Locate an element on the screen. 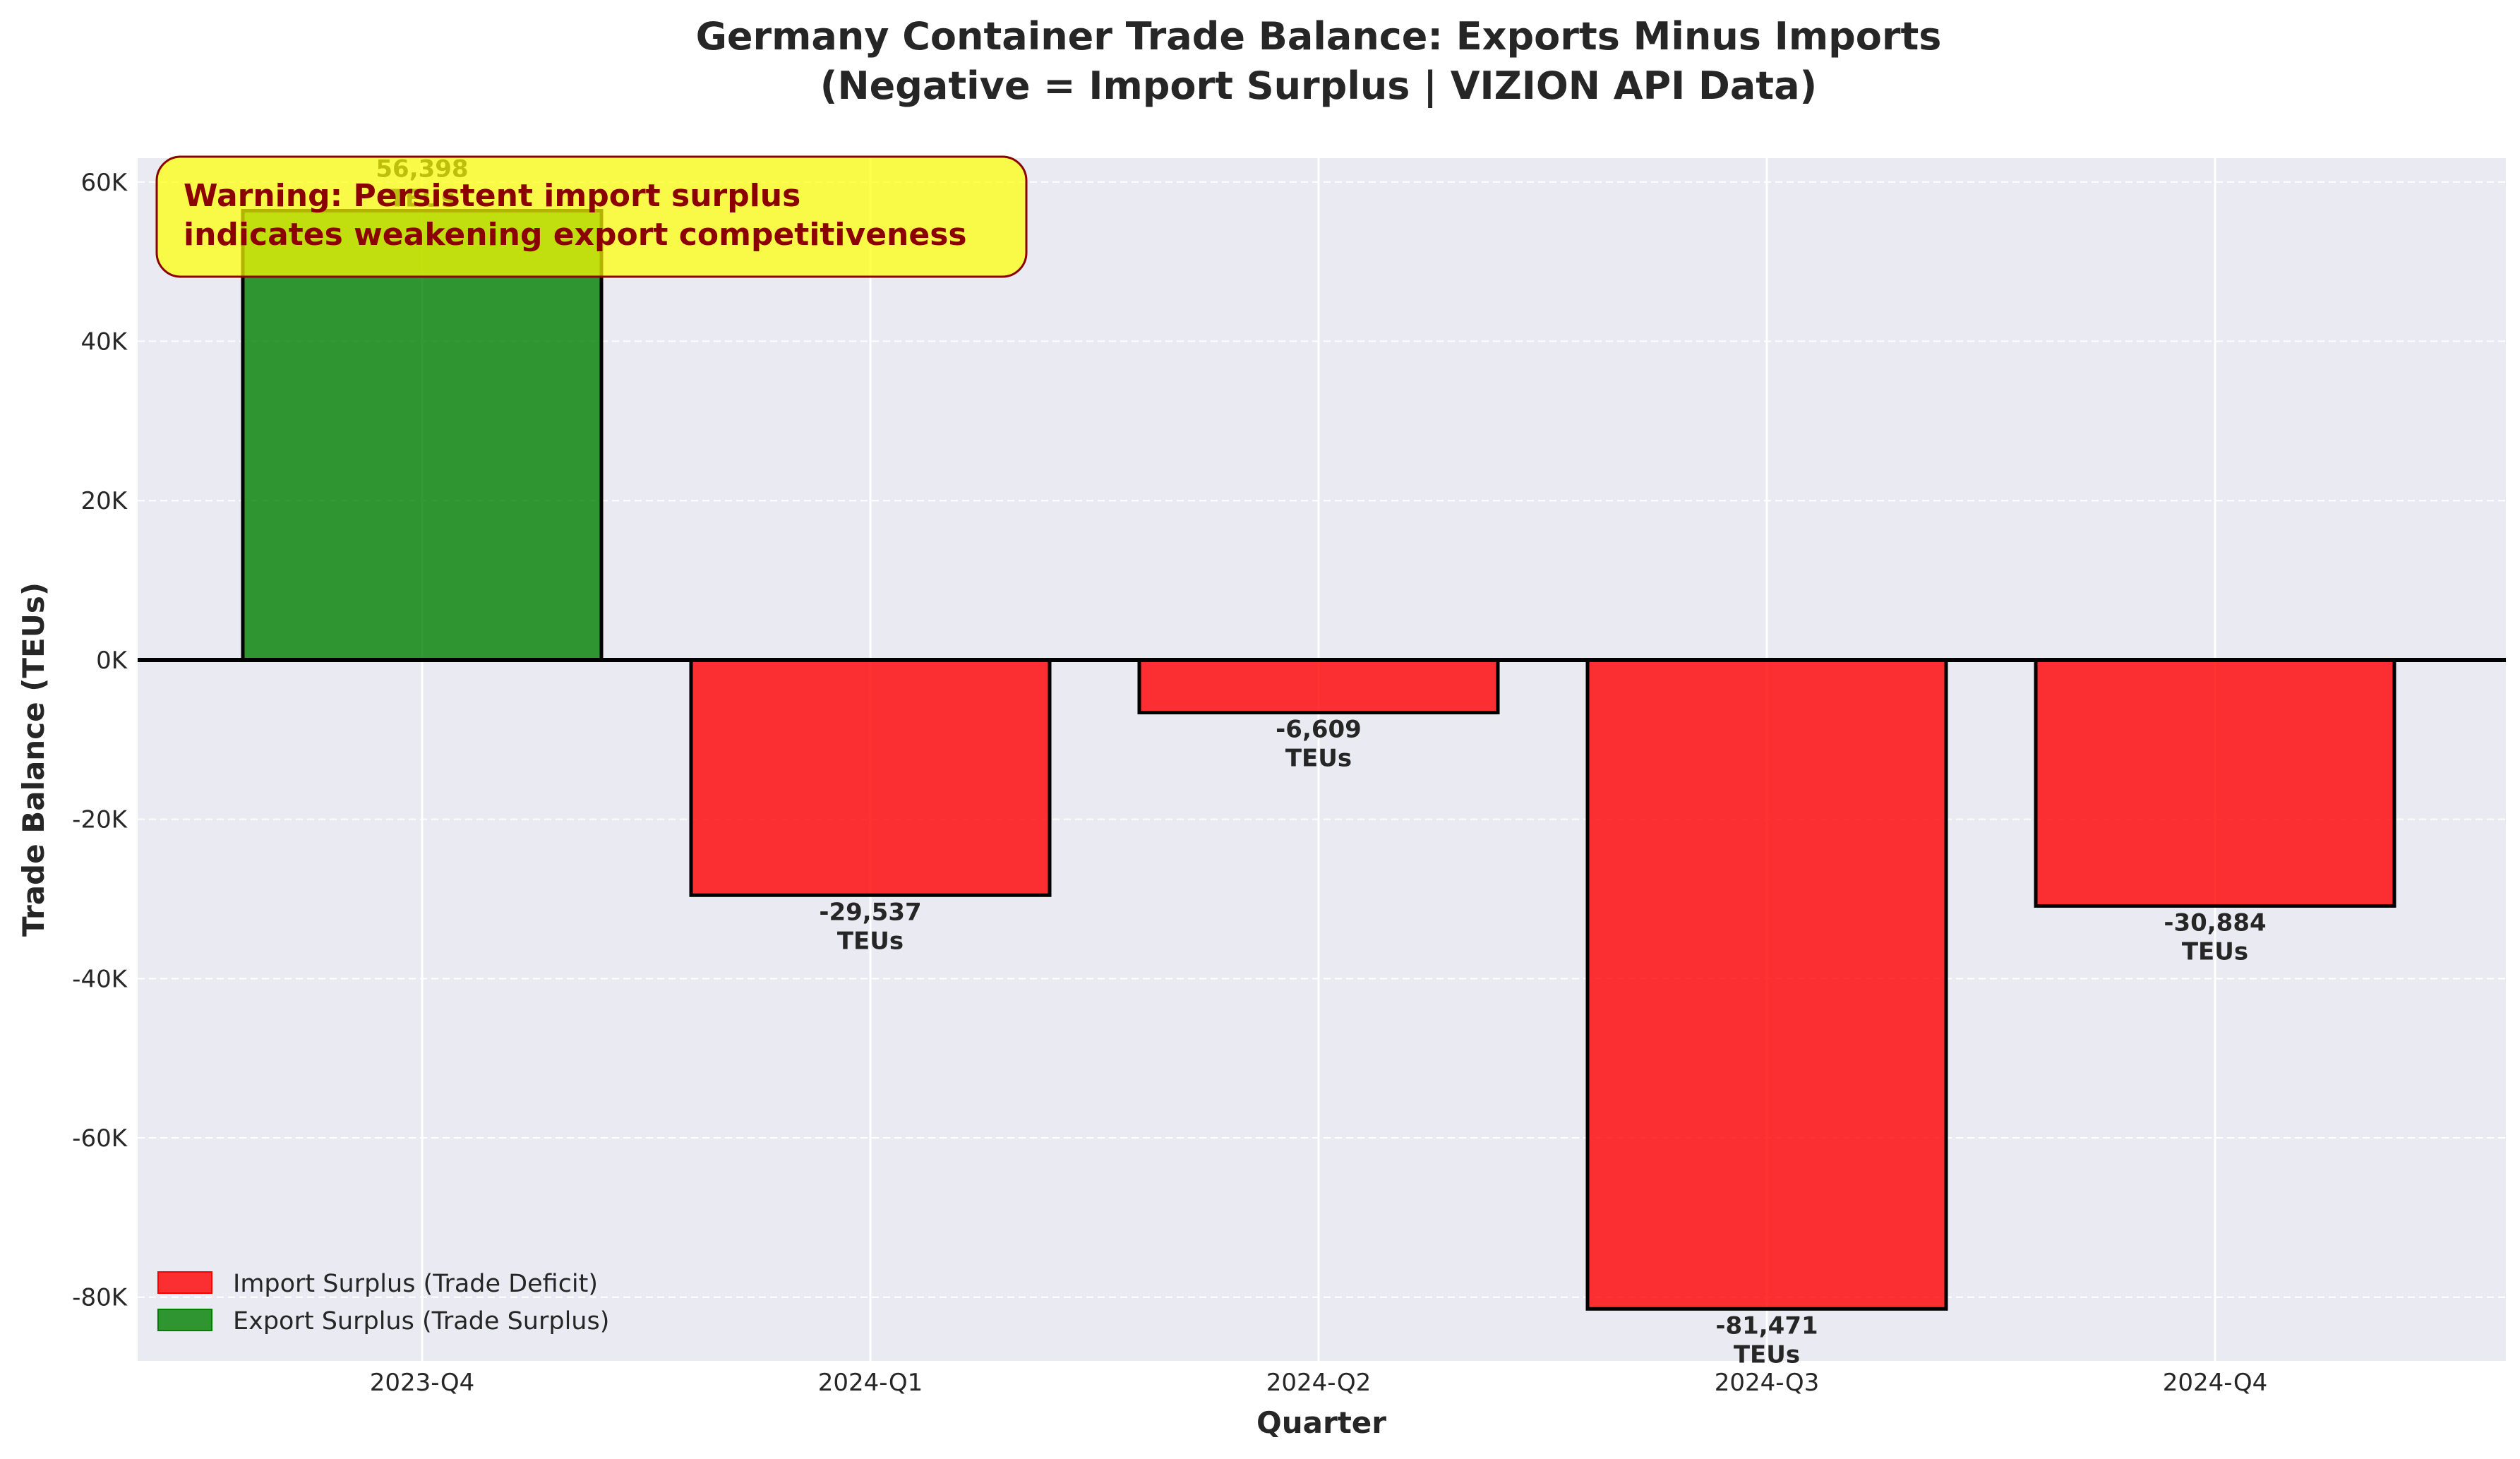  x-axis-ticks: 2023-Q4 2024-Q1 2024-Q2 2024-Q3 2024-Q4 is located at coordinates (1318, 1383).